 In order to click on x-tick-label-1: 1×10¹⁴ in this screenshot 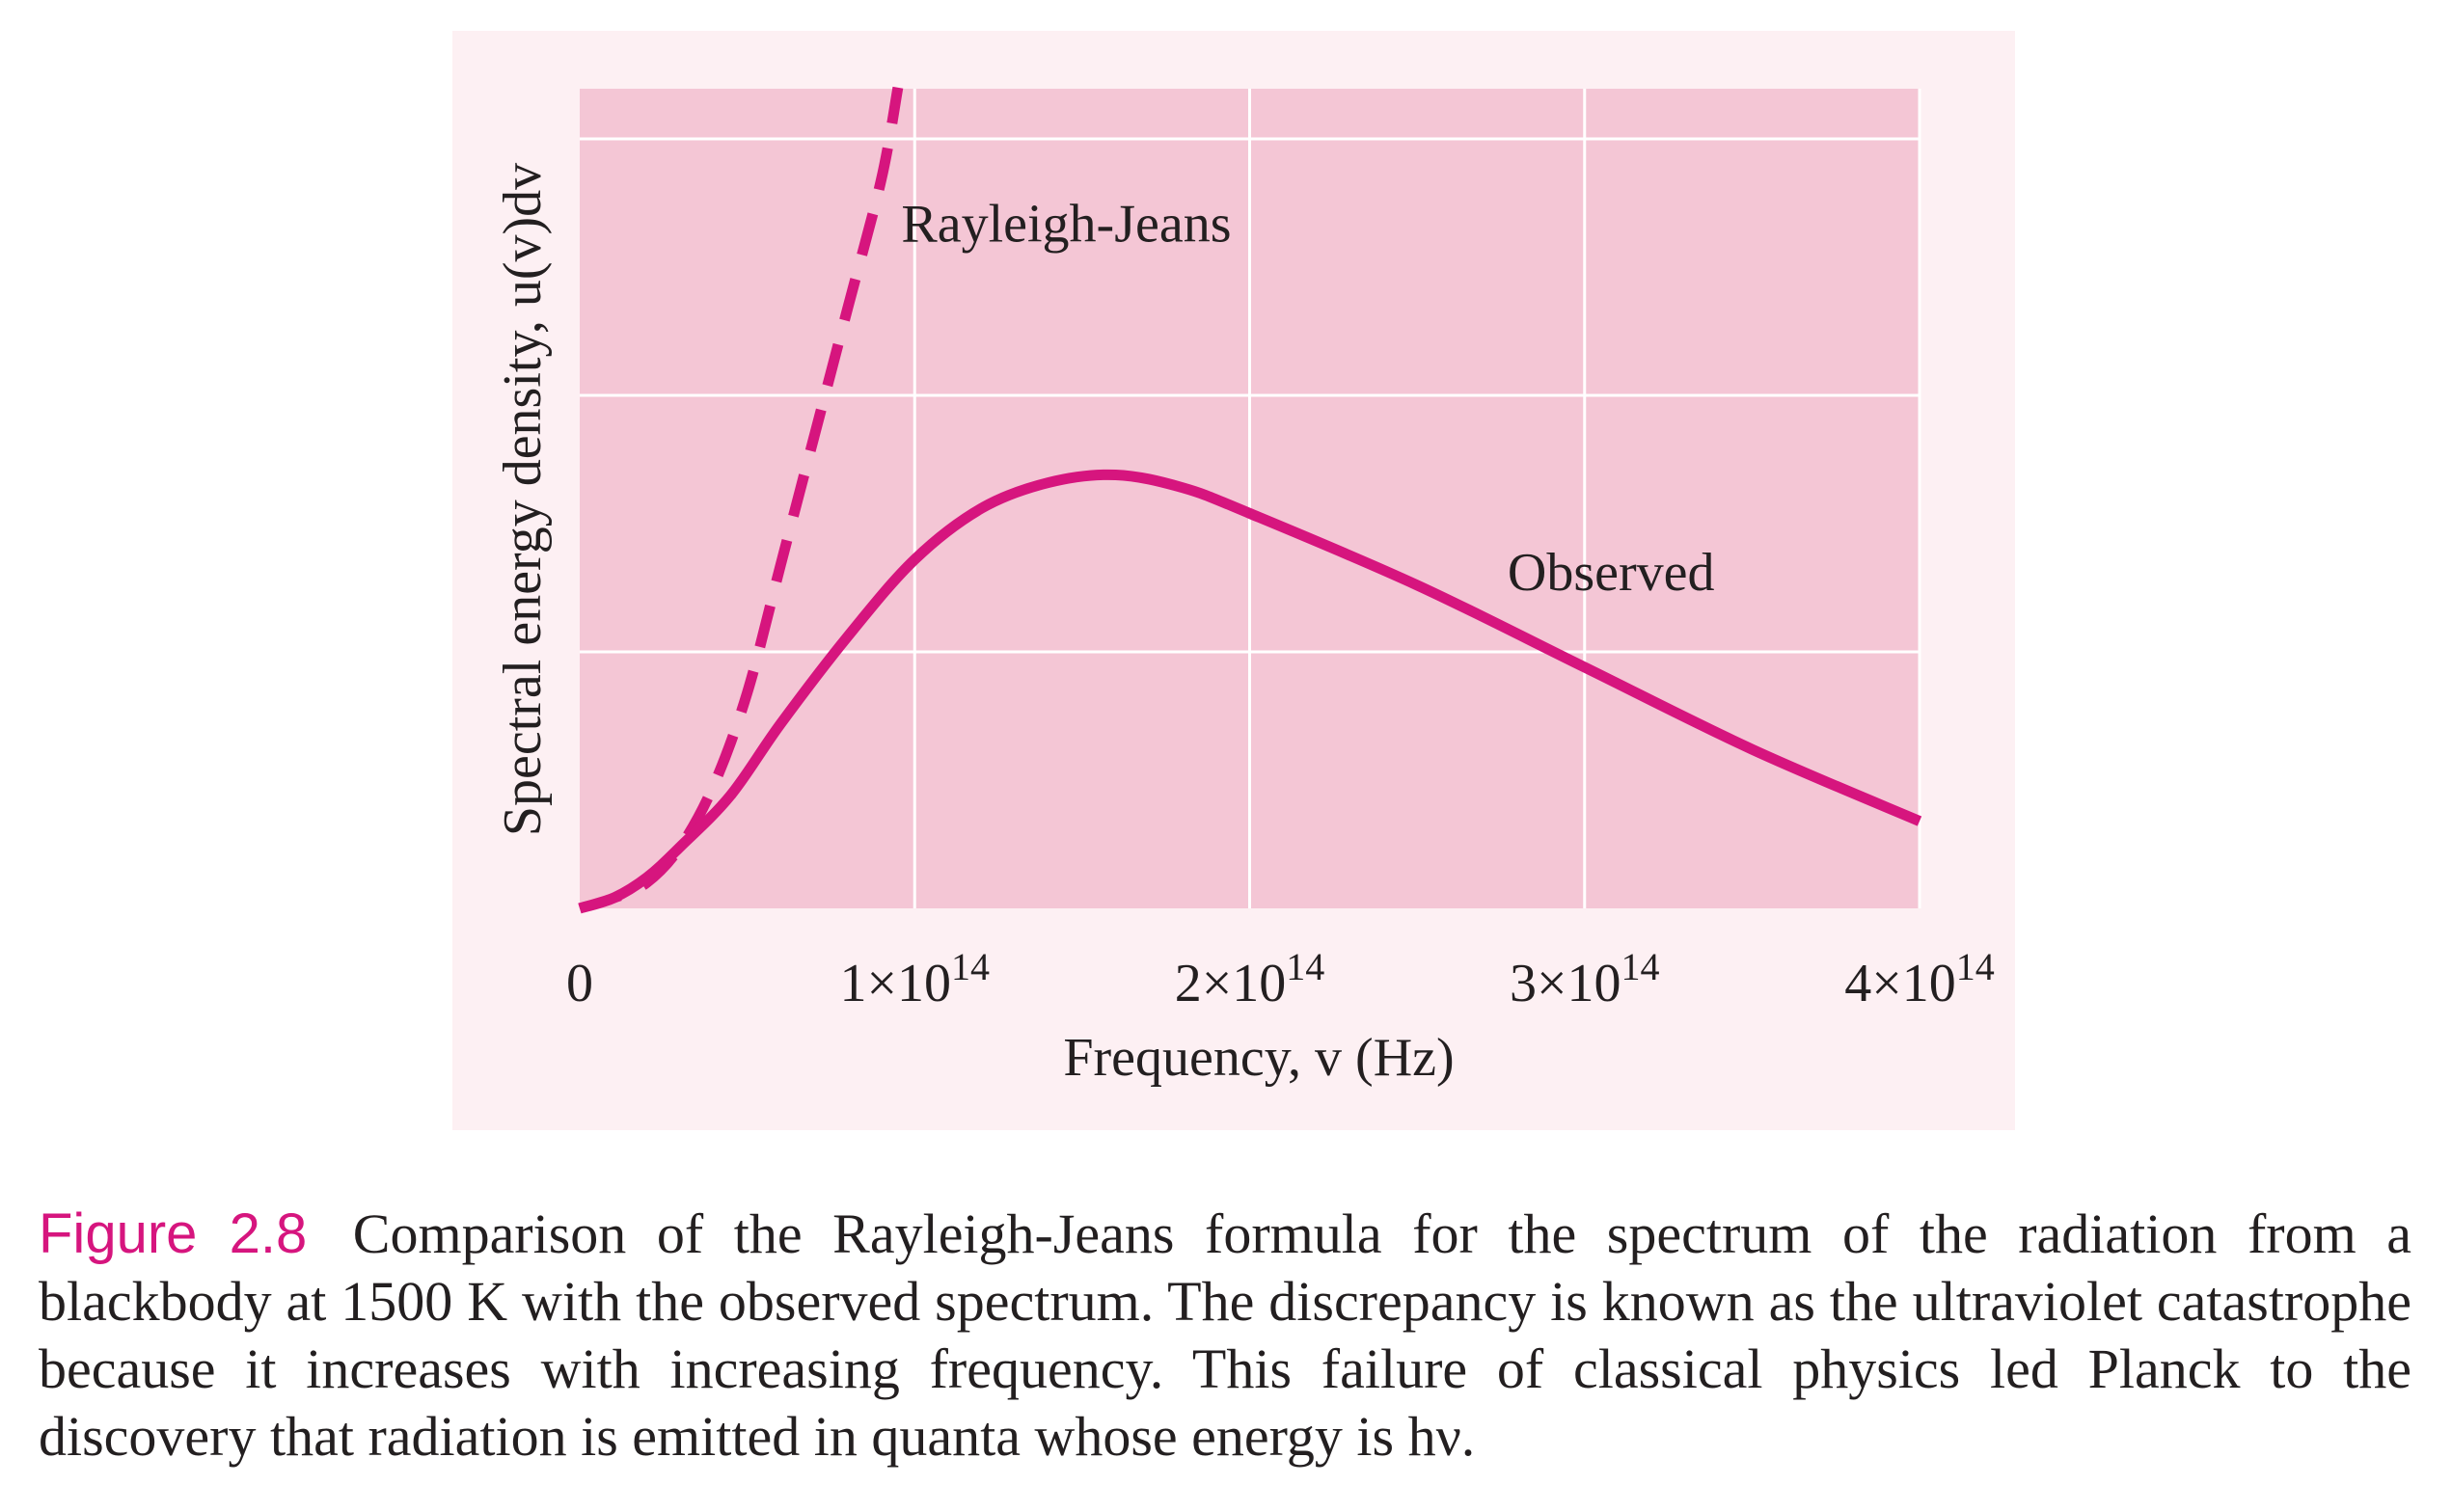, I will do `click(914, 979)`.